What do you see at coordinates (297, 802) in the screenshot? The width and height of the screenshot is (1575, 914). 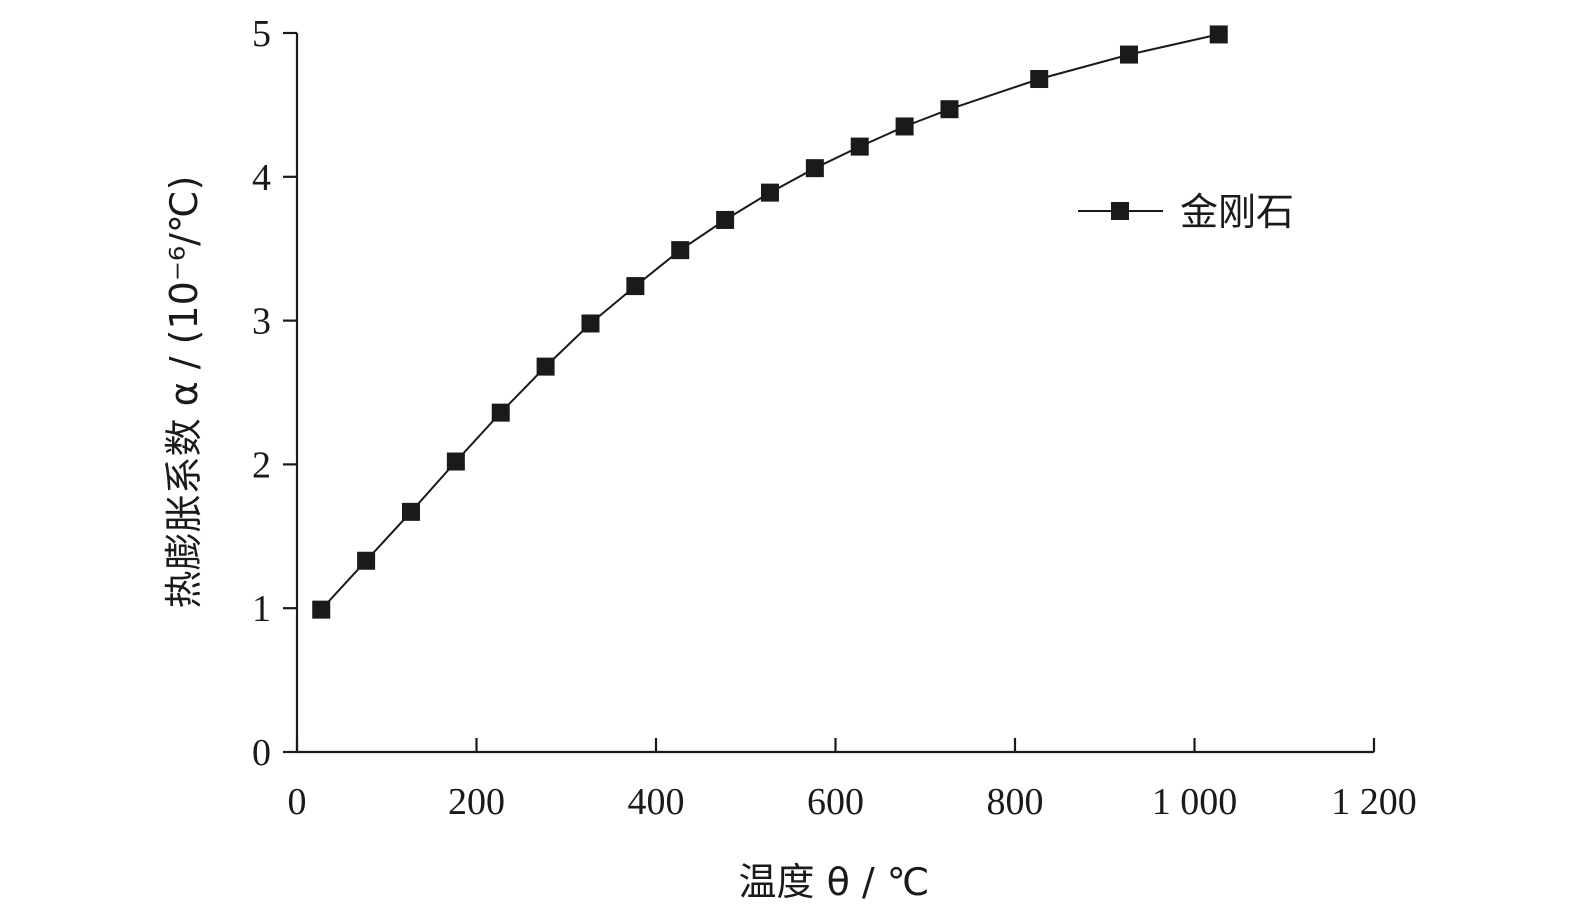 I see `x-tick-label: 0` at bounding box center [297, 802].